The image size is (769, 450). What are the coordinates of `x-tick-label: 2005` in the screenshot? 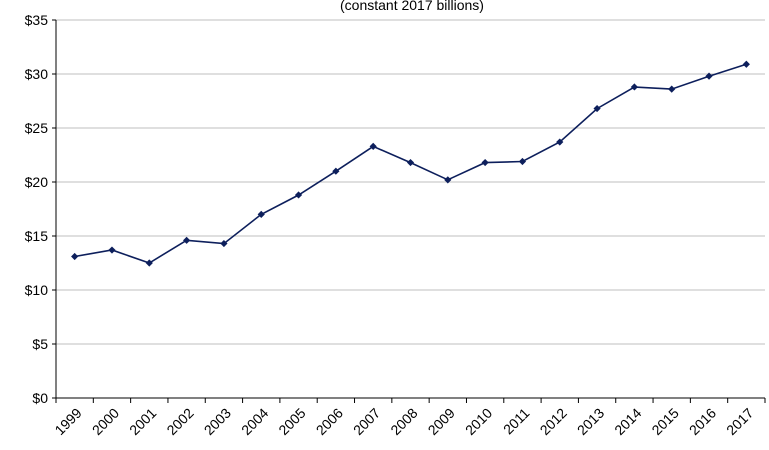 It's located at (291, 421).